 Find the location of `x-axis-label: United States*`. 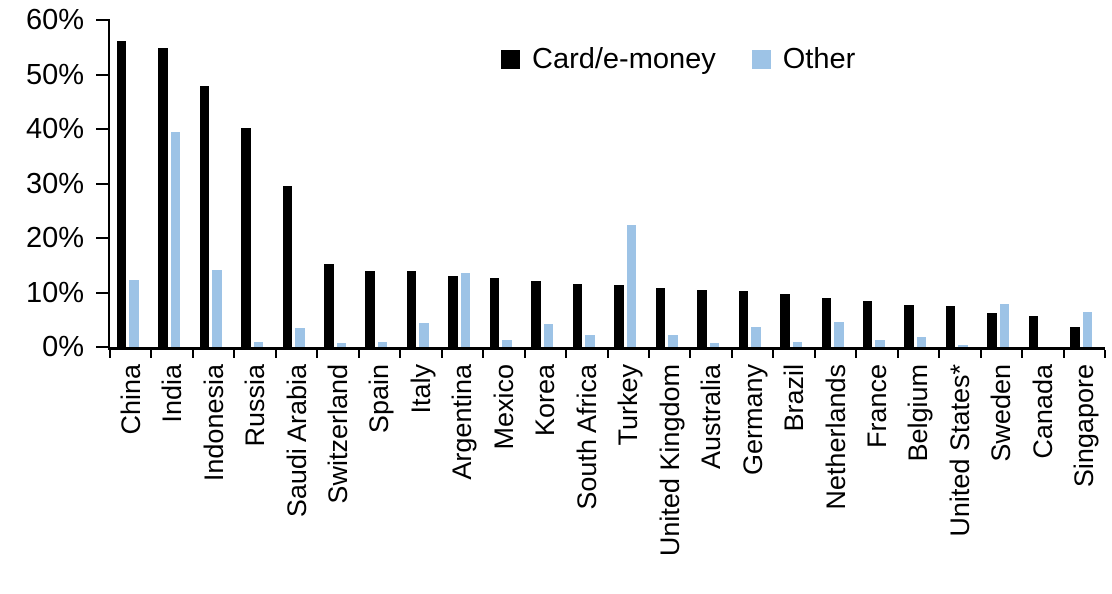

x-axis-label: United States* is located at coordinates (959, 450).